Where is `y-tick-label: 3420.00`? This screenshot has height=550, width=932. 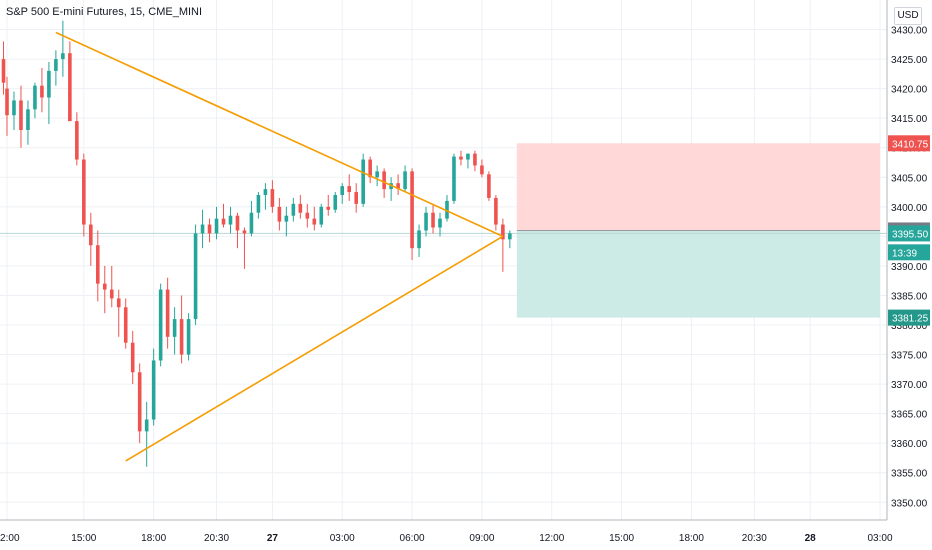
y-tick-label: 3420.00 is located at coordinates (909, 90).